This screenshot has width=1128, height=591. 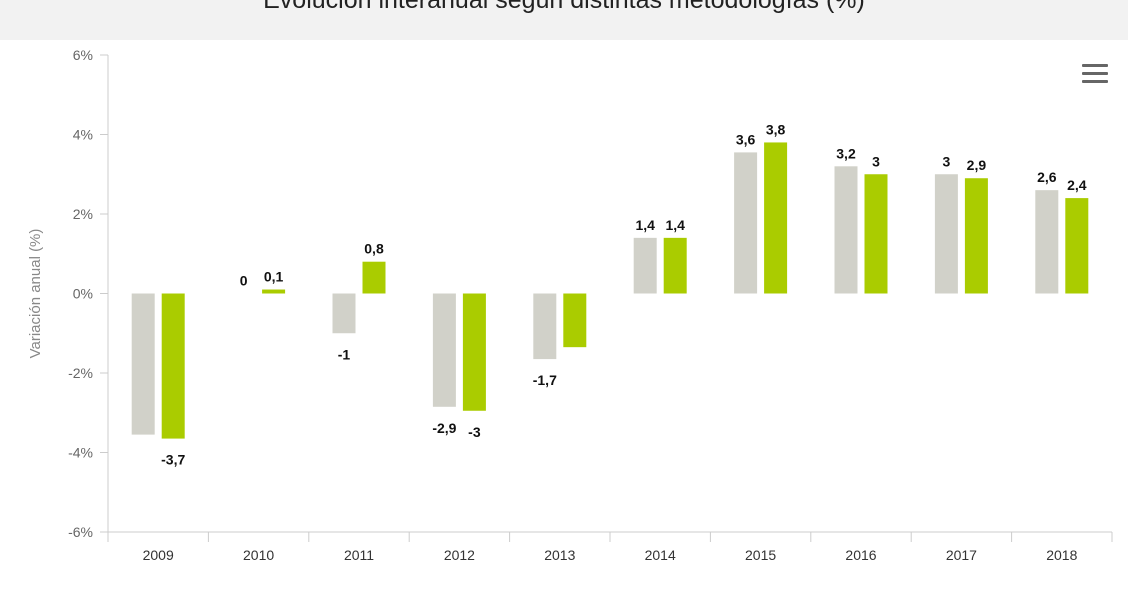 What do you see at coordinates (83, 55) in the screenshot?
I see `y-tick-label: 6%` at bounding box center [83, 55].